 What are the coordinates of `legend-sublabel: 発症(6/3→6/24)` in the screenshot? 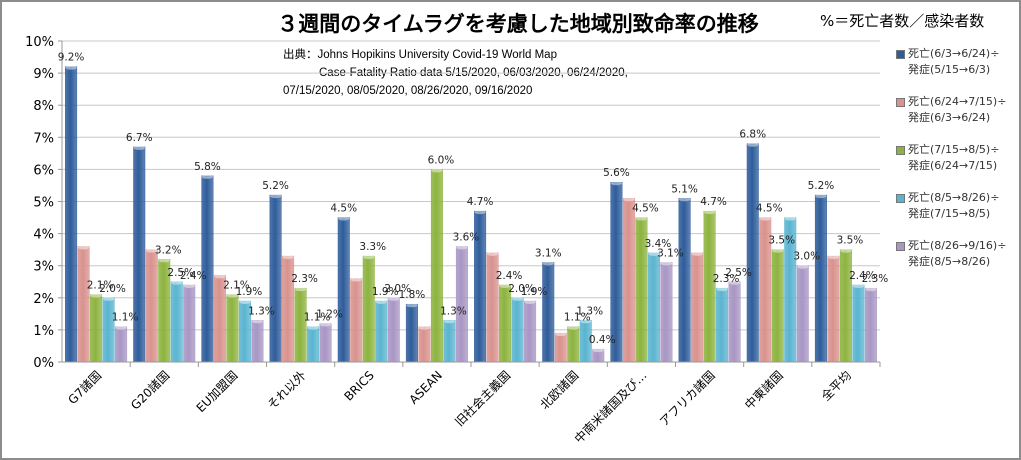 It's located at (949, 117).